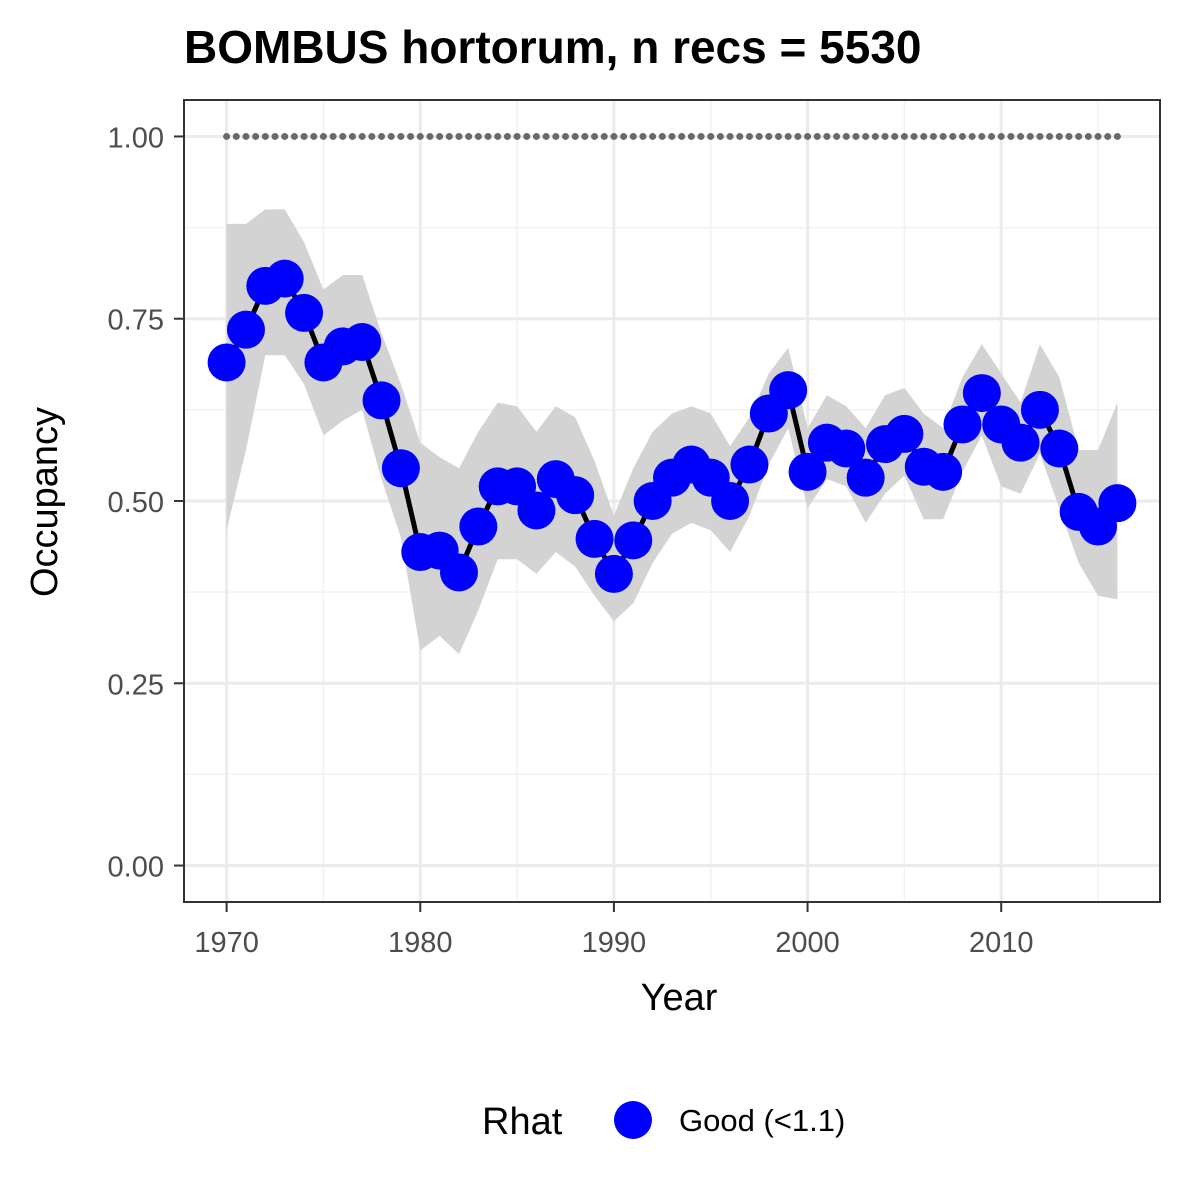  Describe the element at coordinates (226, 943) in the screenshot. I see `x-tick-label: 1970` at that location.